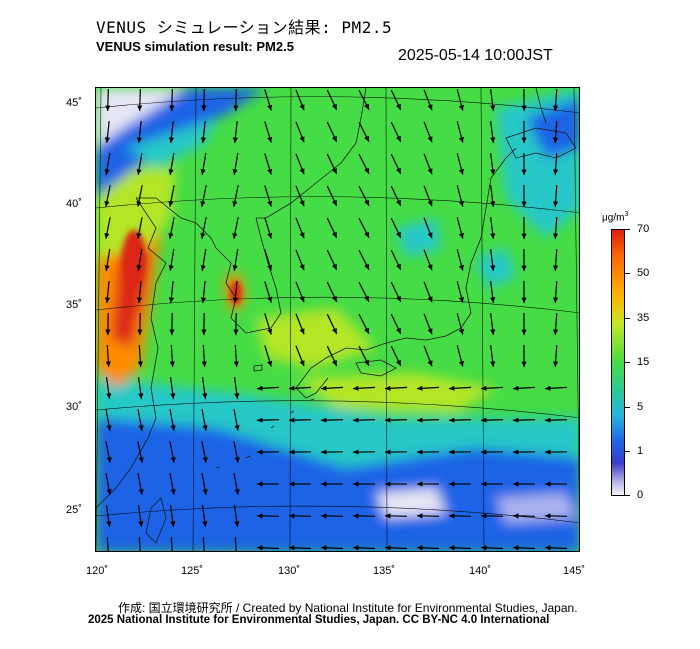  I want to click on x-tick-120: 120˚, so click(97, 571).